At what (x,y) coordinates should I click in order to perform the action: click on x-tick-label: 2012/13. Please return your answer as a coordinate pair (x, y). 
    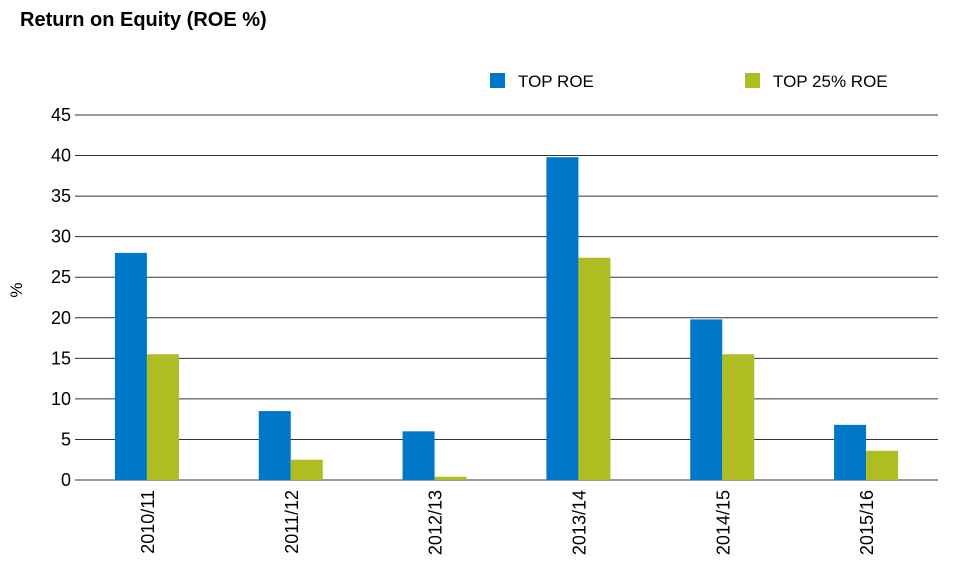
    Looking at the image, I should click on (436, 522).